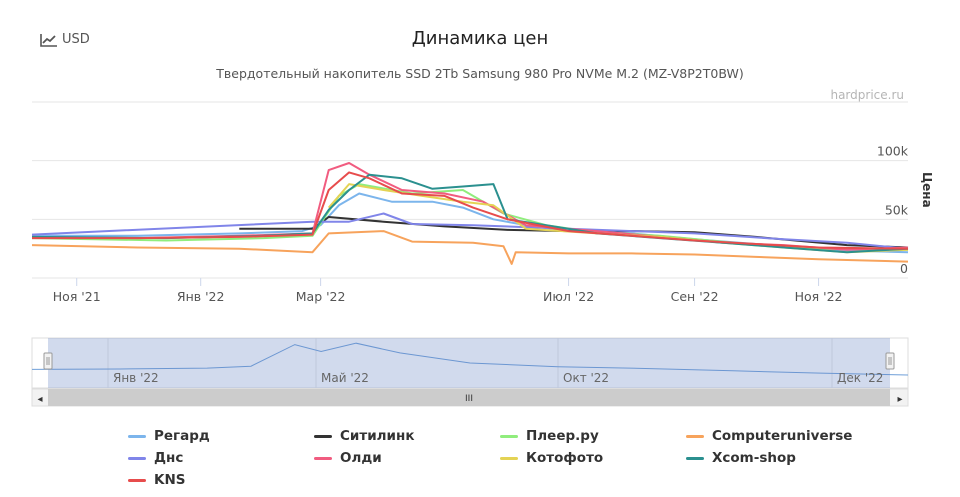 The height and width of the screenshot is (497, 960). I want to click on y-axis-ticks: 0 50k 100k, so click(893, 210).